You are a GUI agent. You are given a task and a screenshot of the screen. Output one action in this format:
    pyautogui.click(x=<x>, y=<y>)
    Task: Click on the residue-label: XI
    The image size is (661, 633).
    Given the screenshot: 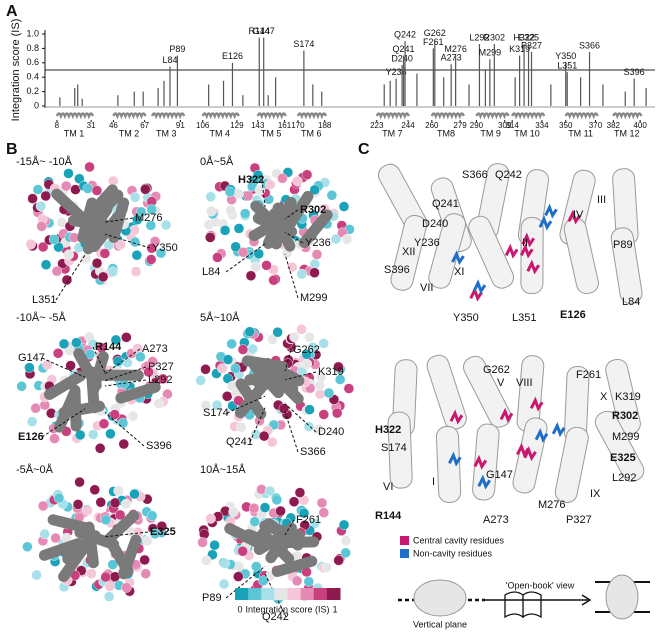 What is the action you would take?
    pyautogui.click(x=459, y=272)
    